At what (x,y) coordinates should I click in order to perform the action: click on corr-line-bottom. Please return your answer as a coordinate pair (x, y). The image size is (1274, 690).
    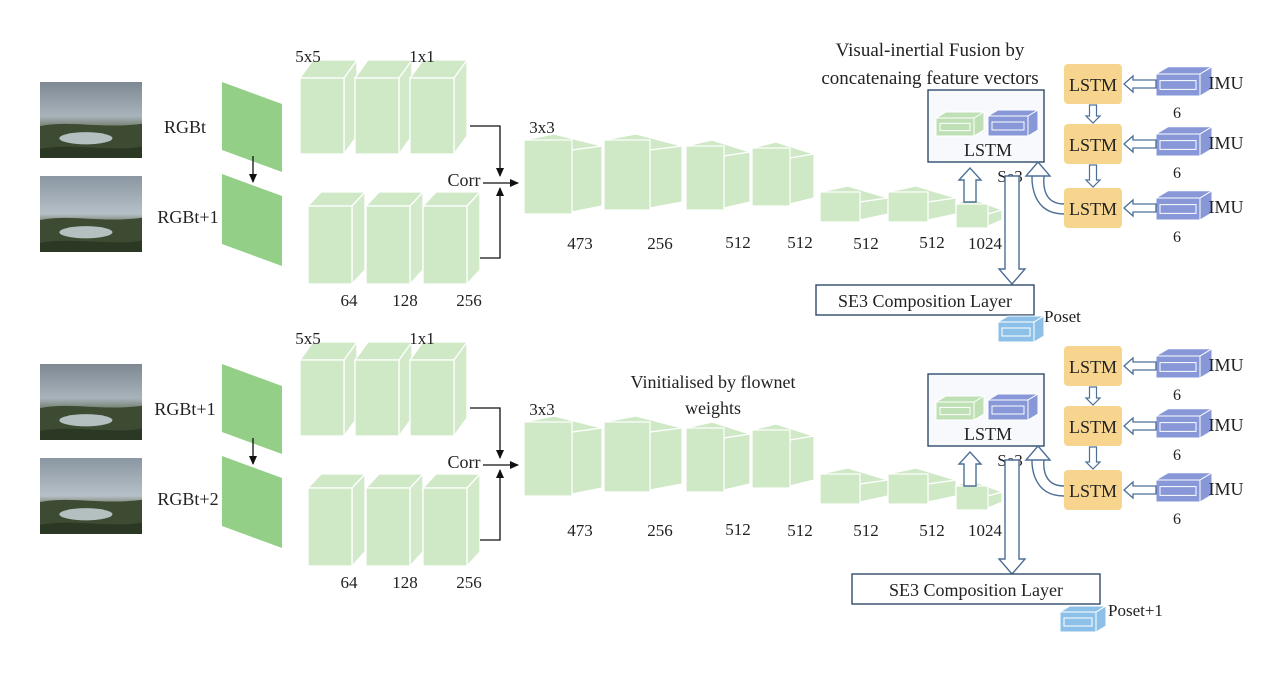
    Looking at the image, I should click on (492, 505).